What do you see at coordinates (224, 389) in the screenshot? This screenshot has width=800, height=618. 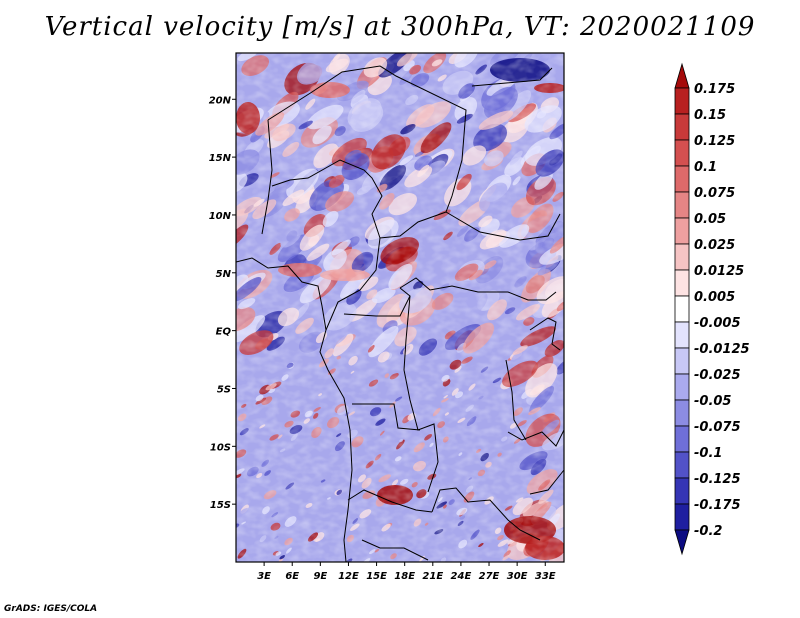 I see `y-tick-label: 5S` at bounding box center [224, 389].